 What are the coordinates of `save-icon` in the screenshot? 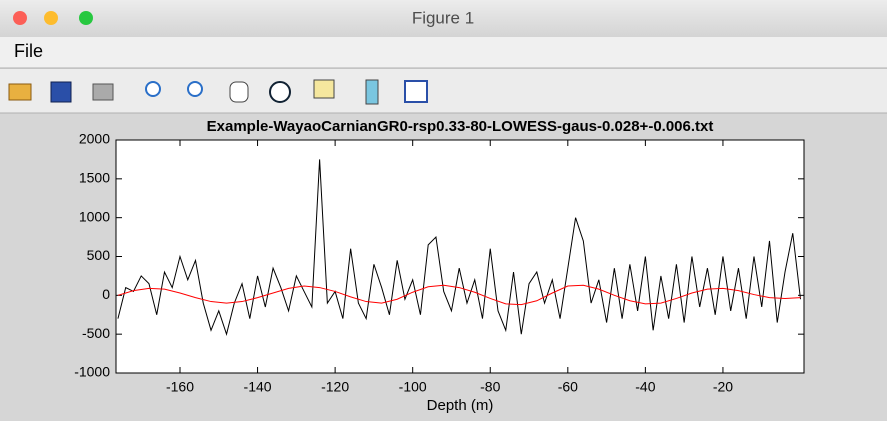 It's located at (61, 92).